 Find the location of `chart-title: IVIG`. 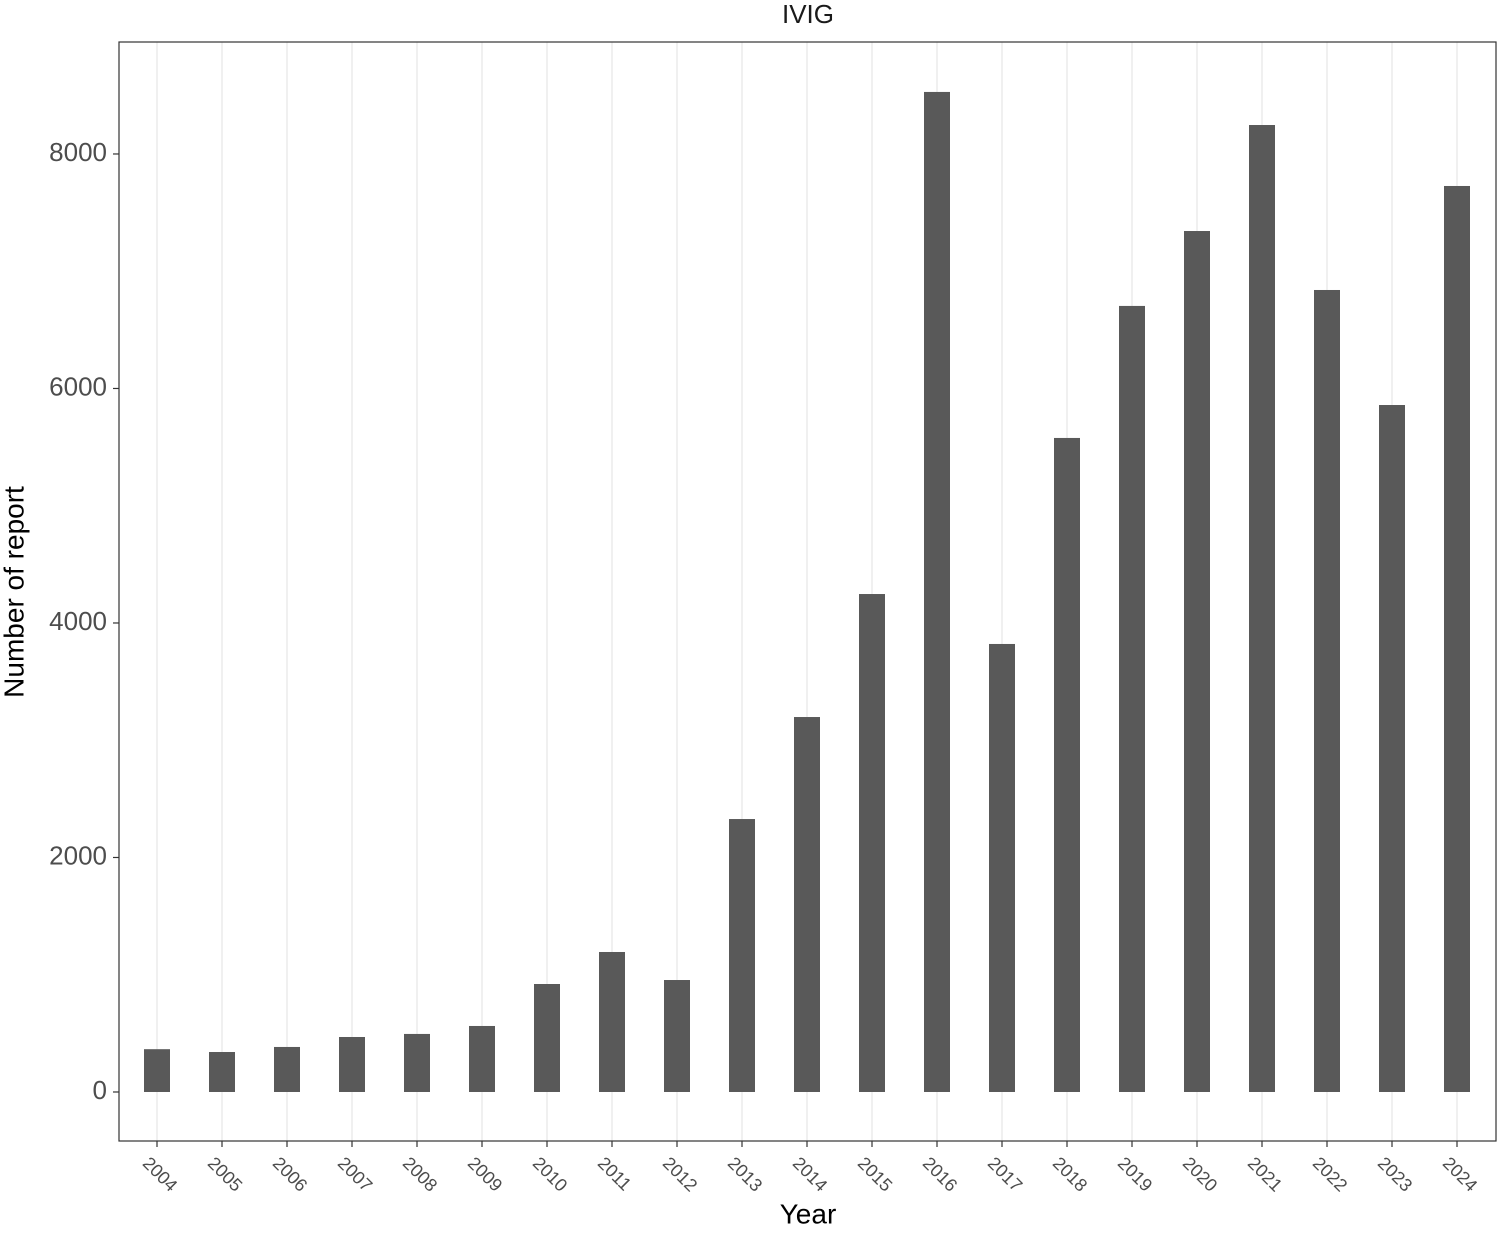

chart-title: IVIG is located at coordinates (808, 14).